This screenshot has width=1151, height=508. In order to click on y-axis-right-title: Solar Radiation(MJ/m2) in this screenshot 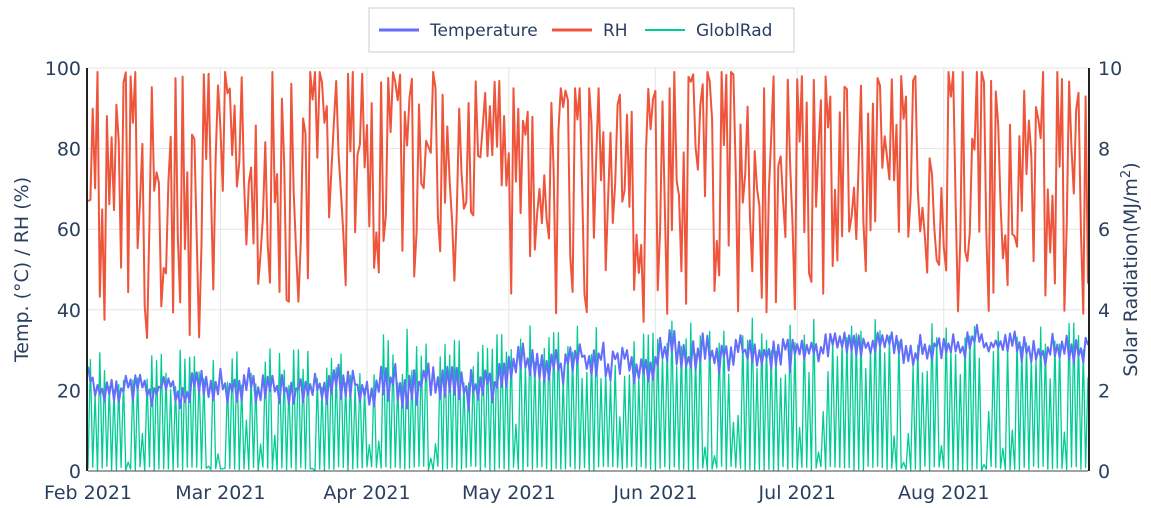, I will do `click(1131, 269)`.